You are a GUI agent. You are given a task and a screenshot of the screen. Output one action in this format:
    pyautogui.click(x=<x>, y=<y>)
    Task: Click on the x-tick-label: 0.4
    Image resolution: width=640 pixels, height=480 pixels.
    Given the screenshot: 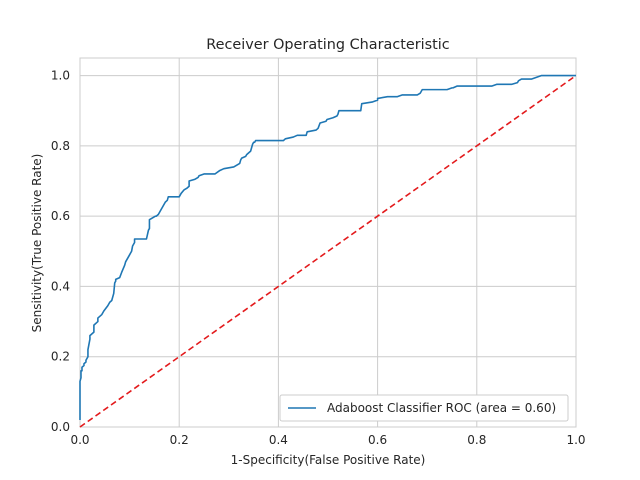 What is the action you would take?
    pyautogui.click(x=278, y=440)
    